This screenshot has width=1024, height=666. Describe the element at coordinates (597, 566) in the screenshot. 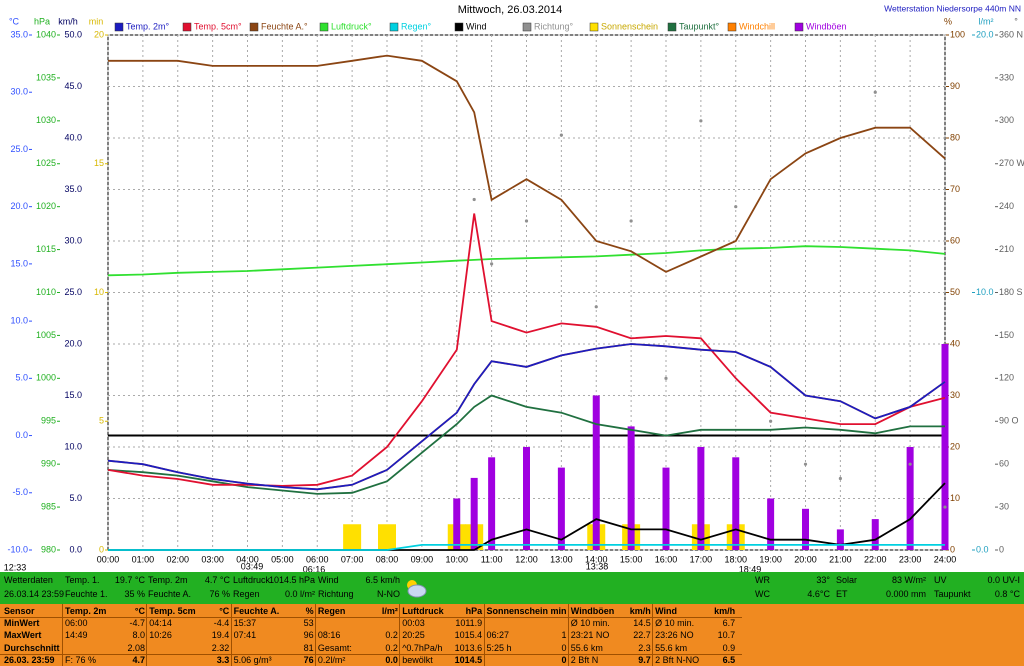

I see `x-note: 13:38` at that location.